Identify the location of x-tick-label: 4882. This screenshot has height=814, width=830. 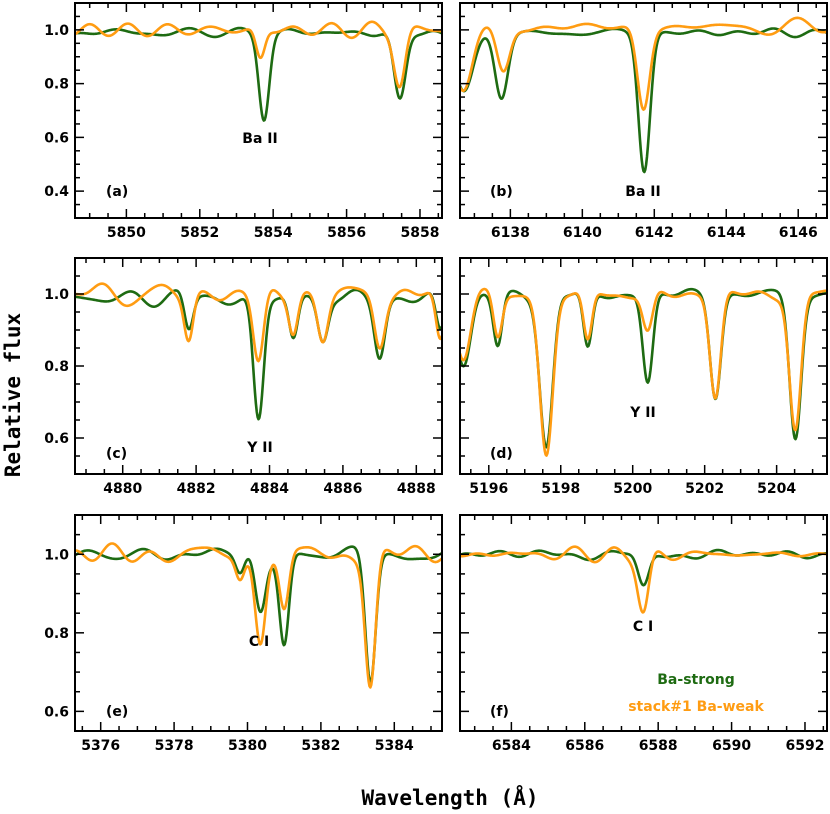
(196, 489).